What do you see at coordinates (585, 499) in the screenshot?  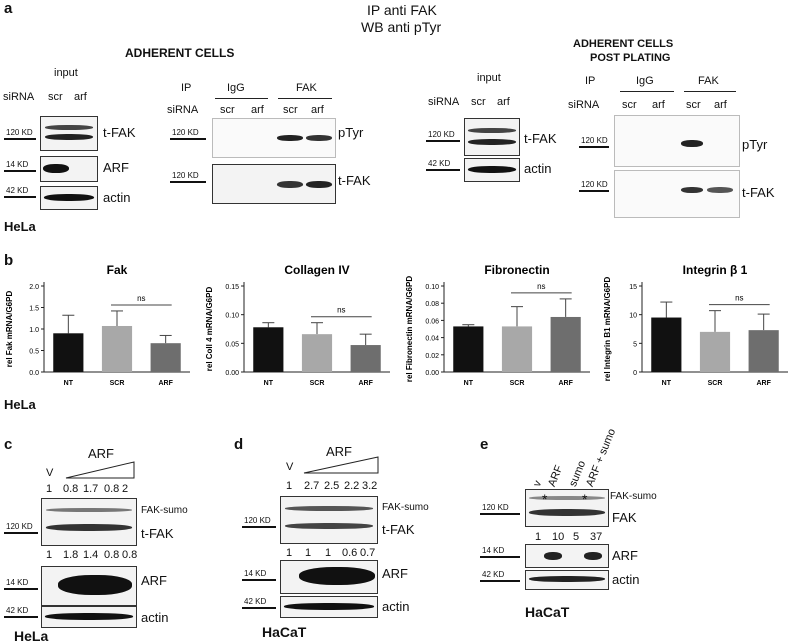 I see `asterisk-arf-sumo-lane-e: *` at bounding box center [585, 499].